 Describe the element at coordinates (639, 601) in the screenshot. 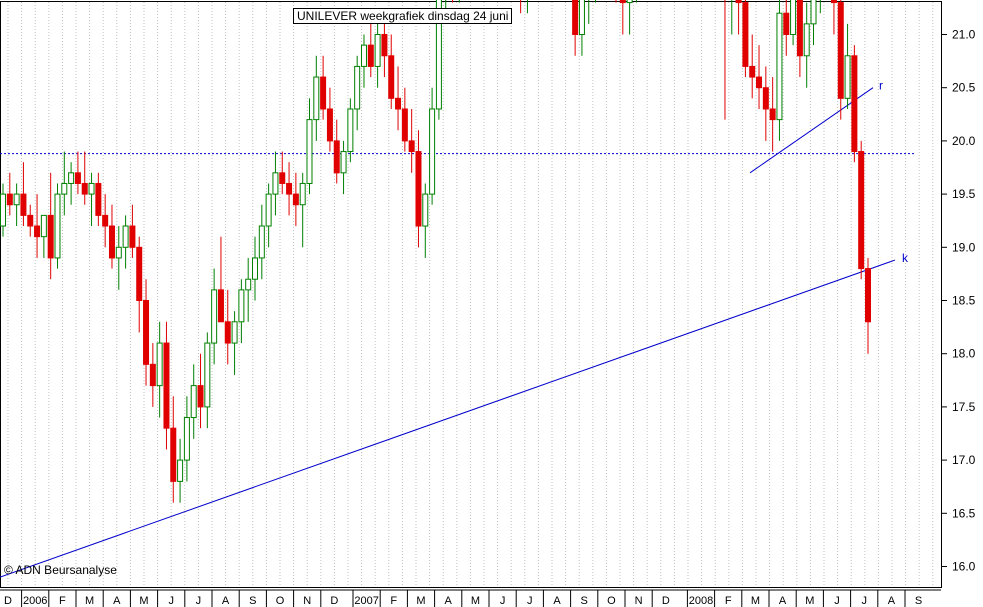

I see `x-tick-label: N` at that location.